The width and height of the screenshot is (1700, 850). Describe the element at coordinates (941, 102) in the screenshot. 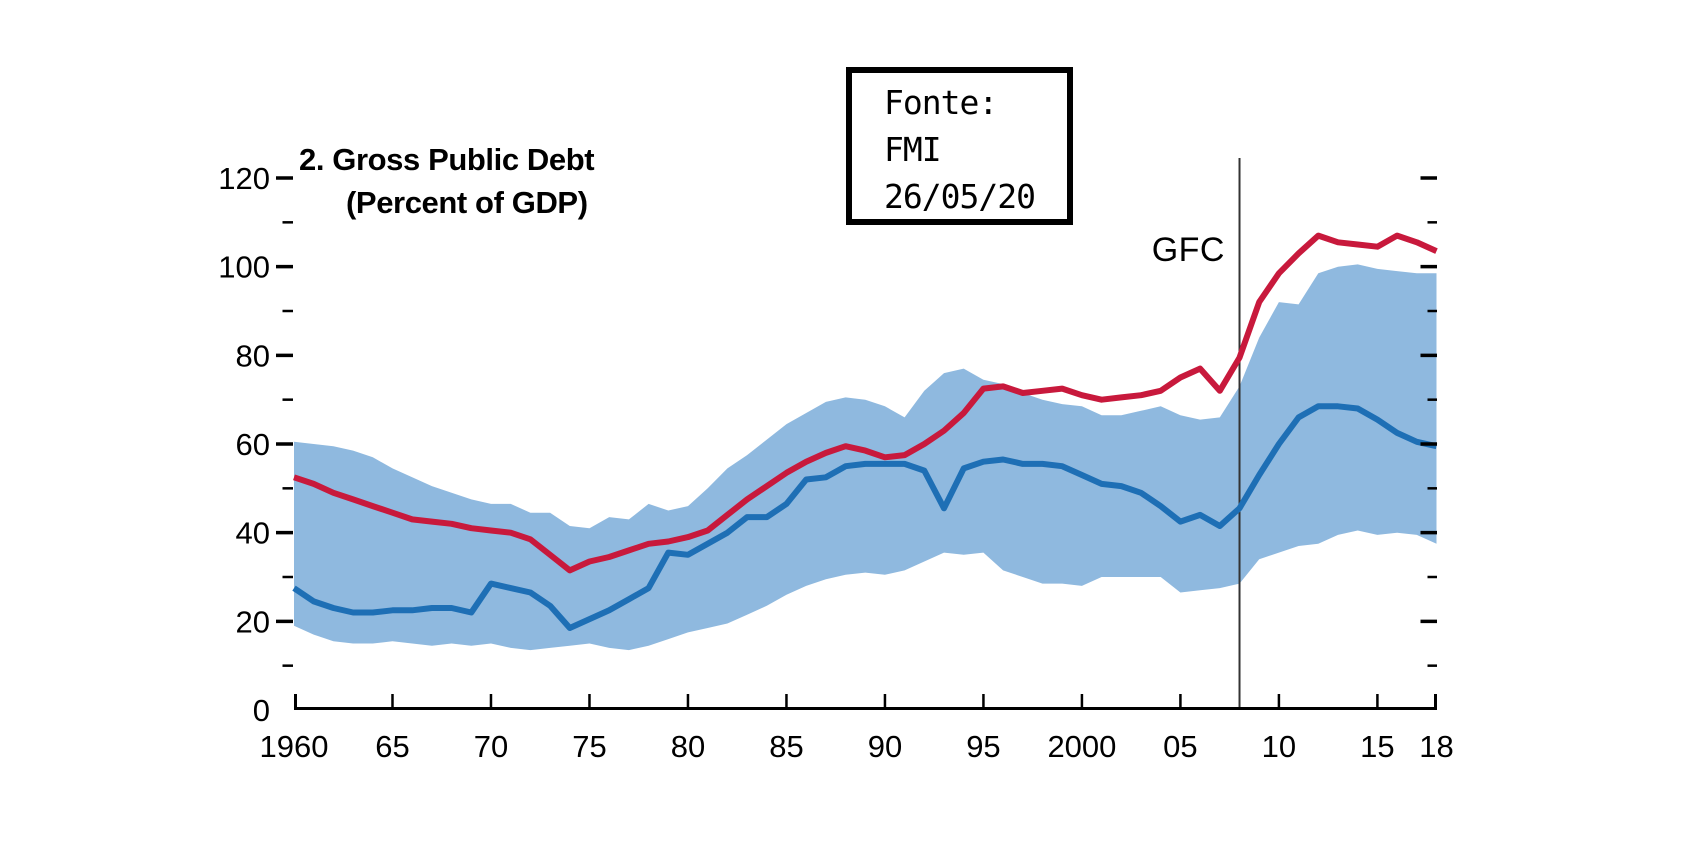

I see `source-line-1: Fonte:` at that location.